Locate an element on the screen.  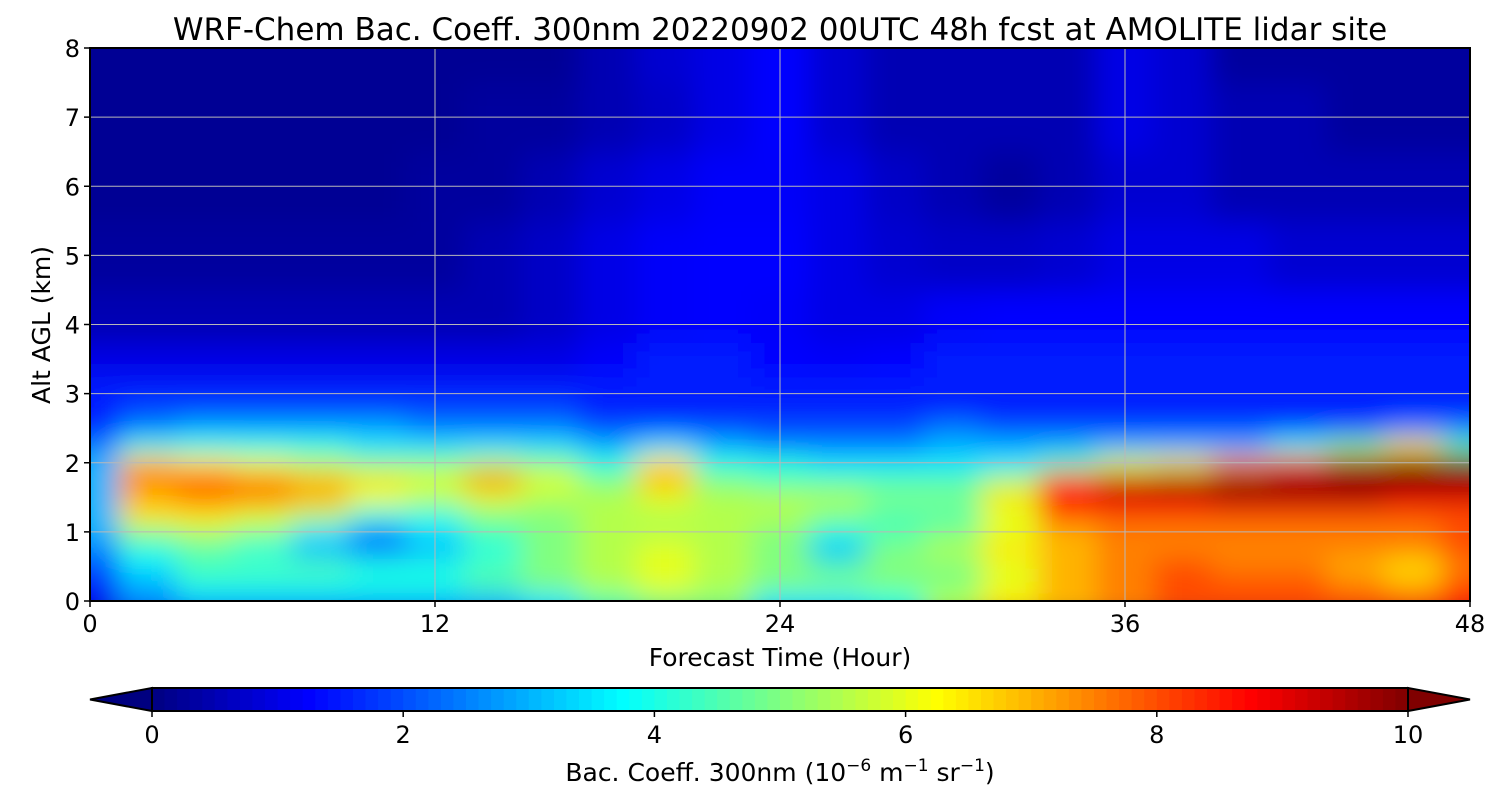
colorbar-frame is located at coordinates (780, 699).